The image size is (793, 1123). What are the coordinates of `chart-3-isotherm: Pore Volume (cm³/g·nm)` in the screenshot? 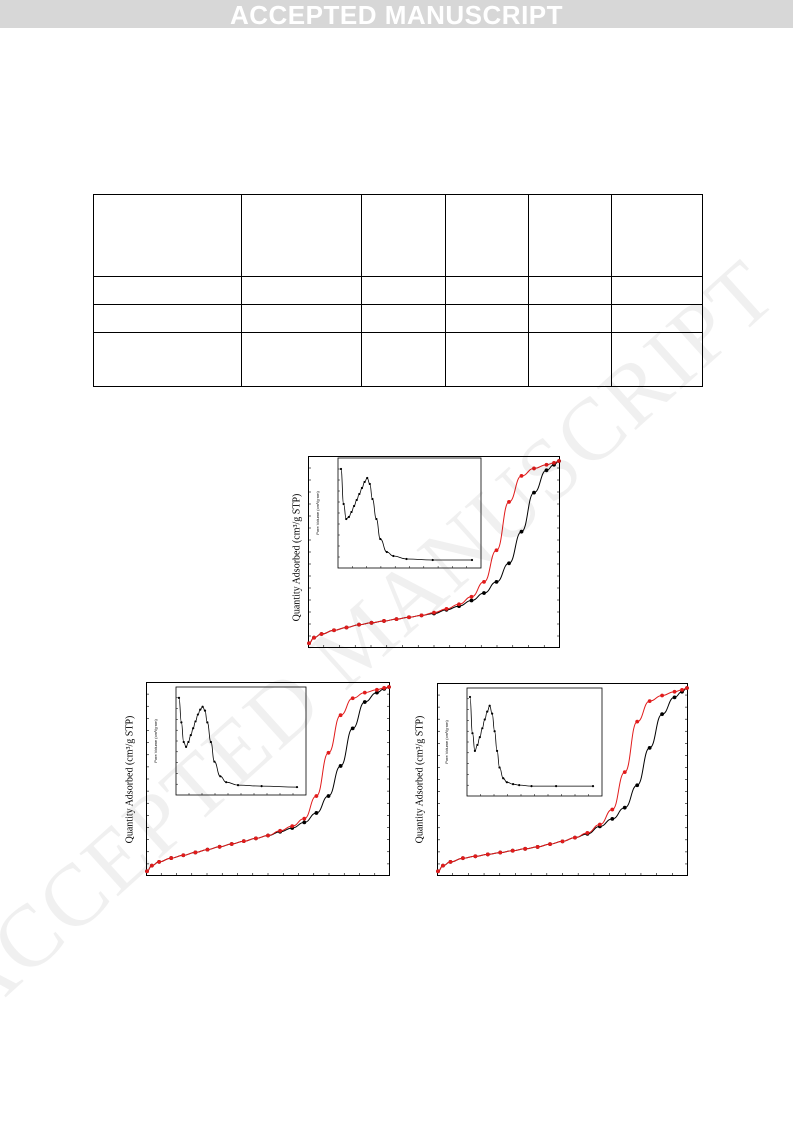 It's located at (562, 779).